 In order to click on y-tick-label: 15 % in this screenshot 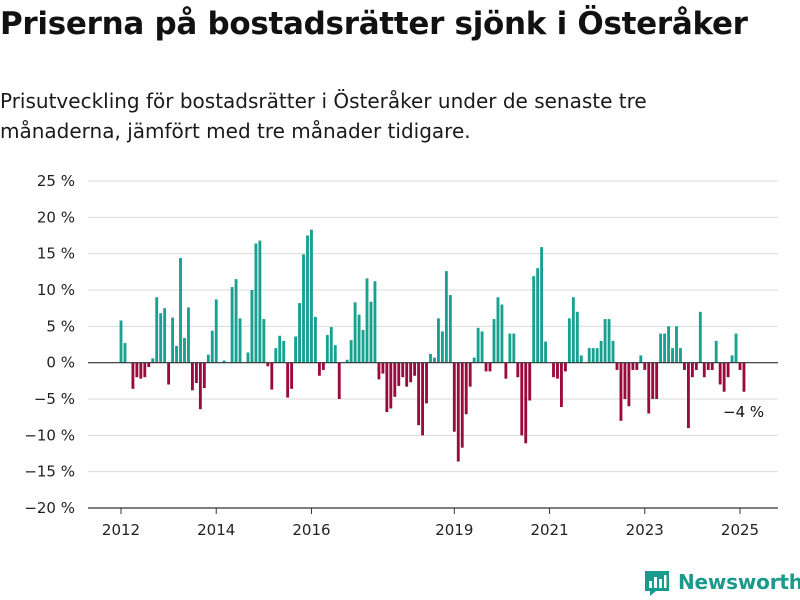, I will do `click(56, 254)`.